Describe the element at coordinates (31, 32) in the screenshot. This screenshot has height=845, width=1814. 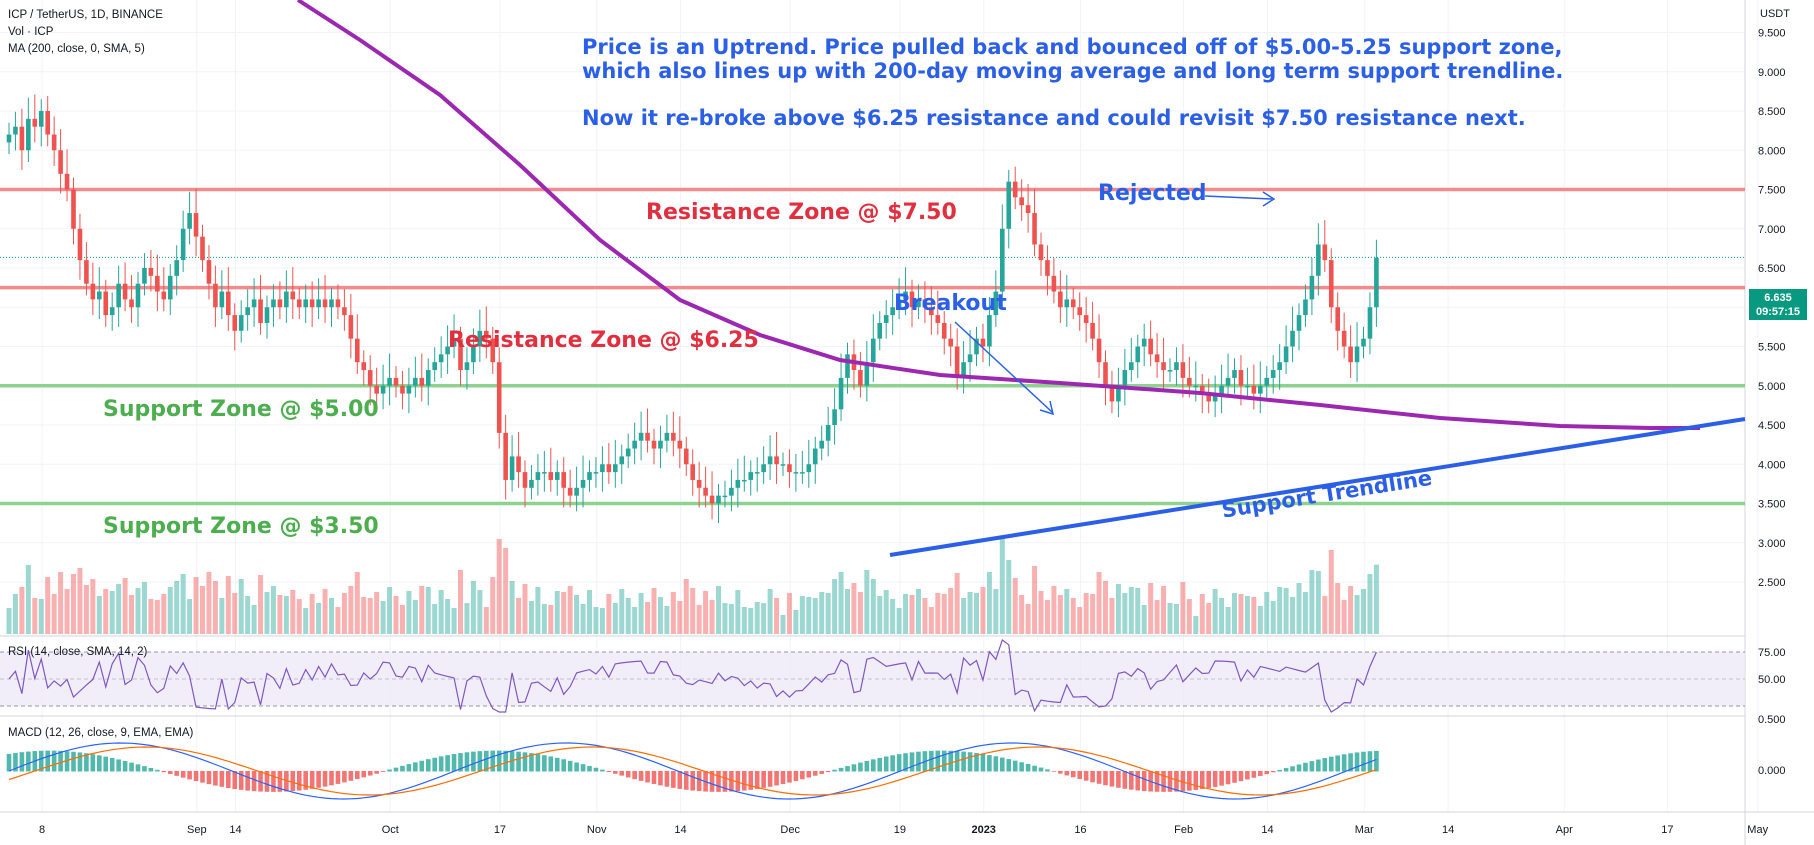
I see `volume-legend: Vol · ICP` at that location.